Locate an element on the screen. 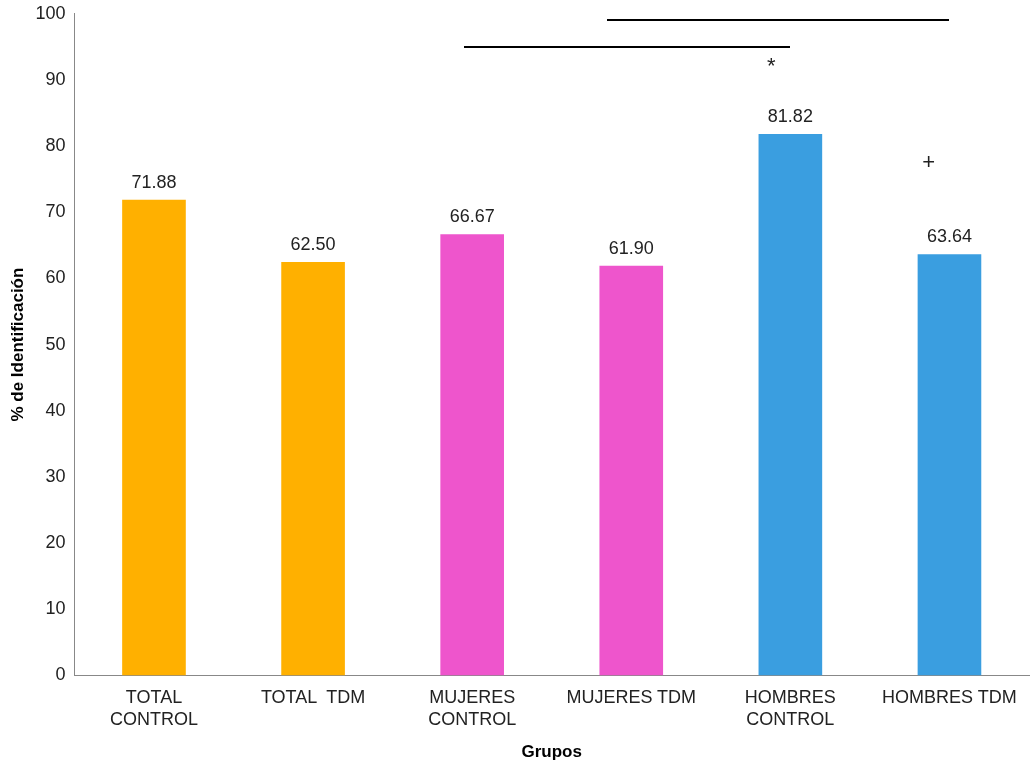 Image resolution: width=1033 pixels, height=763 pixels. y-tick-label: 90 is located at coordinates (55, 78).